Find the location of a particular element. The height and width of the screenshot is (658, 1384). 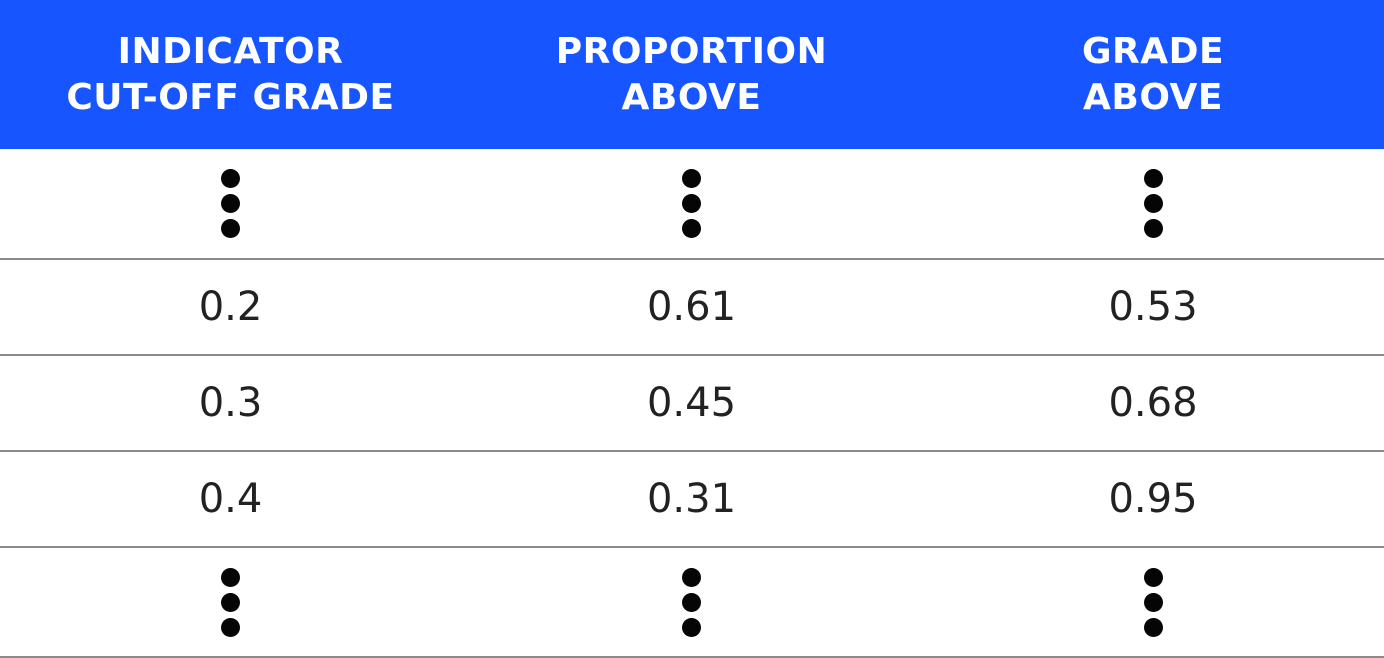

cell-proportion-above: 0.31 is located at coordinates (691, 499).